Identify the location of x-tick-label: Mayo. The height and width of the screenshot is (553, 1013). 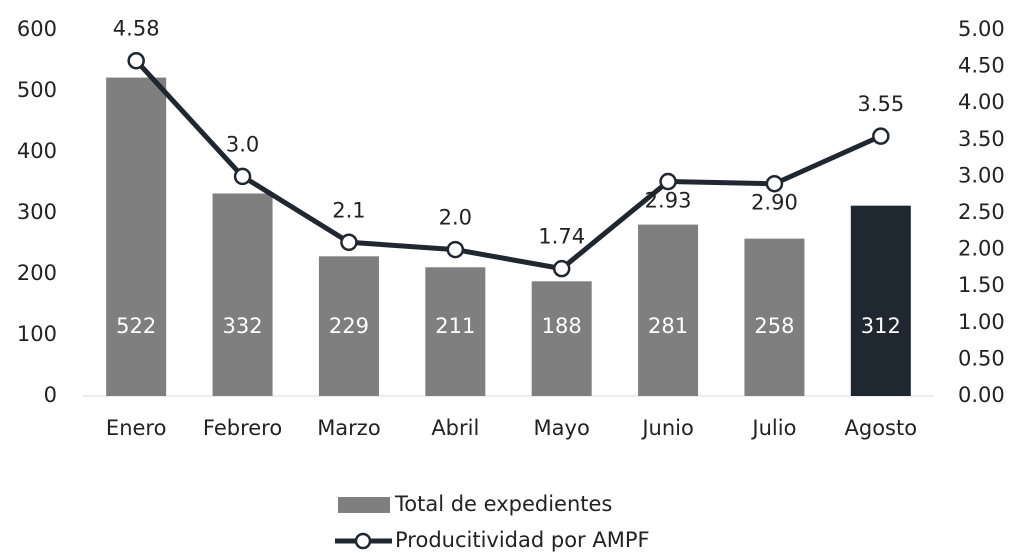
(562, 428).